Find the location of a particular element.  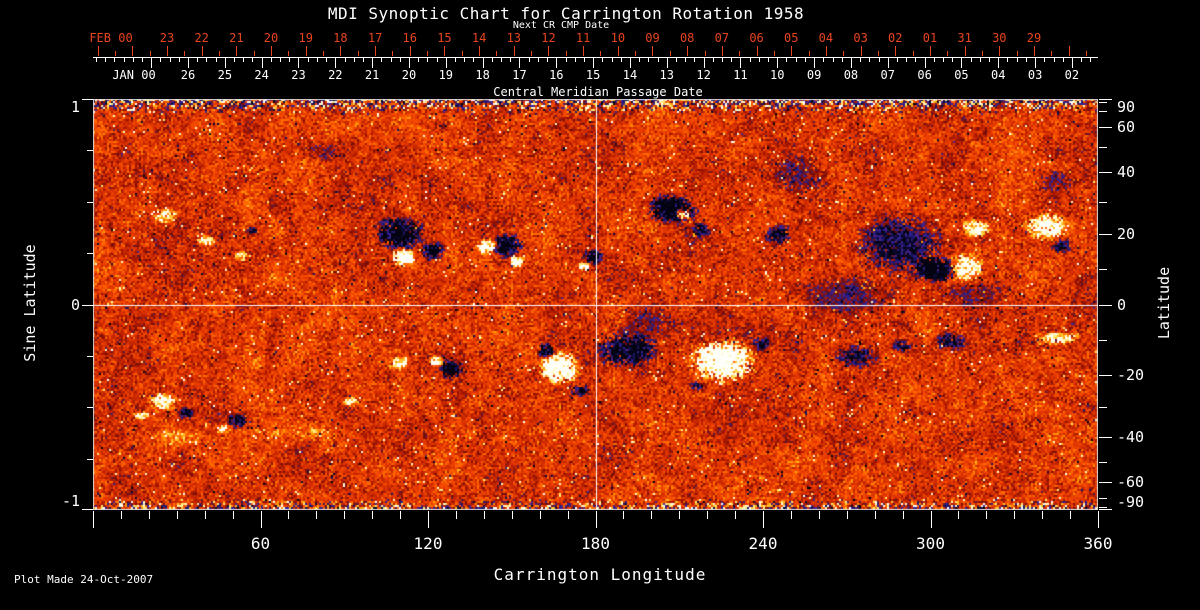

cmp-day-label: 10 is located at coordinates (777, 75).